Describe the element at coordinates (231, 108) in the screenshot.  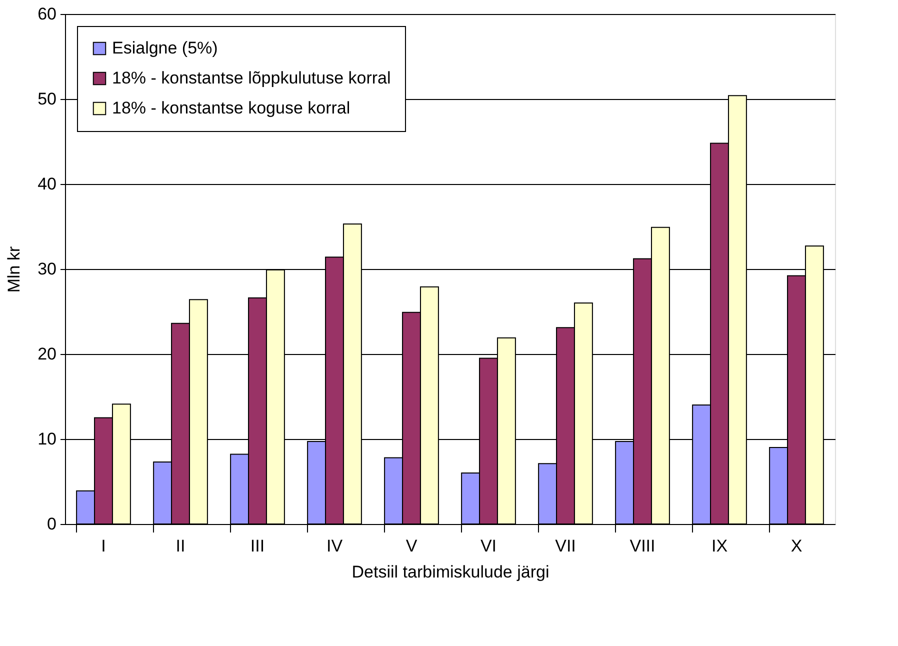
I see `legend-label: 18% - konstantse koguse korral` at that location.